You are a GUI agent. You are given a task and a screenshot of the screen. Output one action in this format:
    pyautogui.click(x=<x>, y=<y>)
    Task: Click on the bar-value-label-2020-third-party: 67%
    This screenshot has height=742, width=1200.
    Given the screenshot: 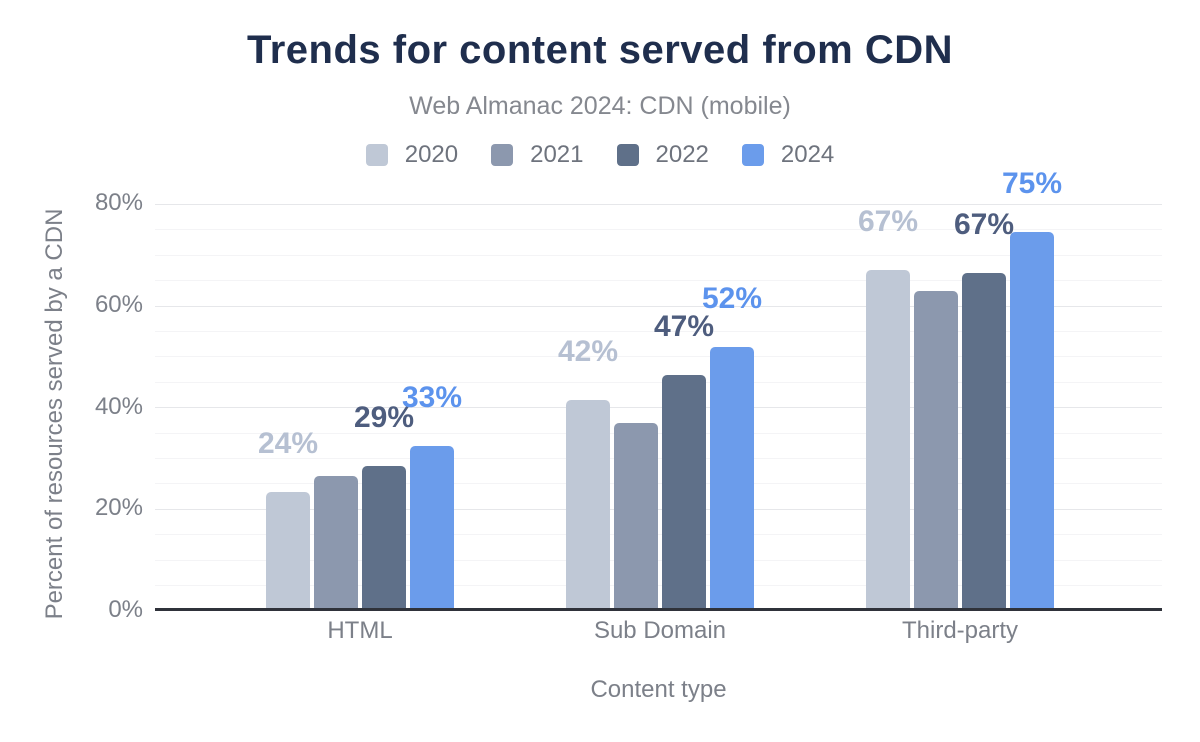 What is the action you would take?
    pyautogui.click(x=888, y=222)
    